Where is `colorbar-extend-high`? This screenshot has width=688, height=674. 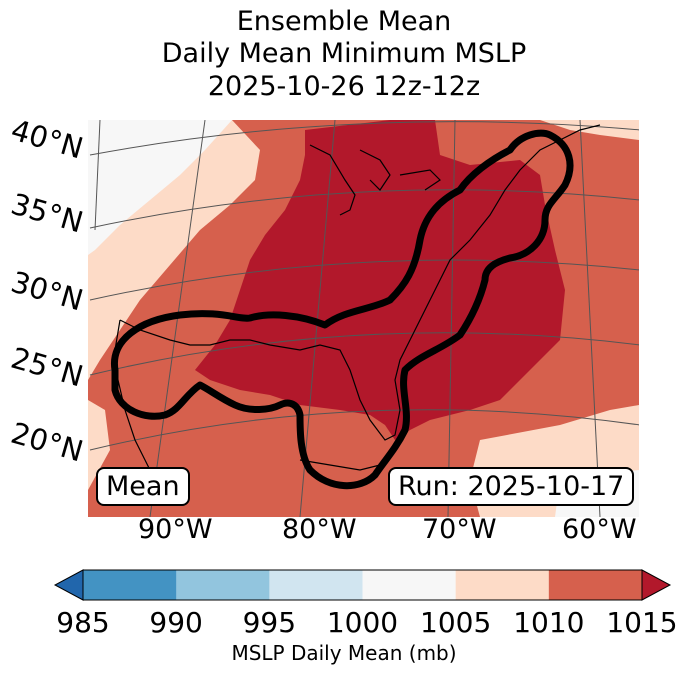
colorbar-extend-high is located at coordinates (656, 585).